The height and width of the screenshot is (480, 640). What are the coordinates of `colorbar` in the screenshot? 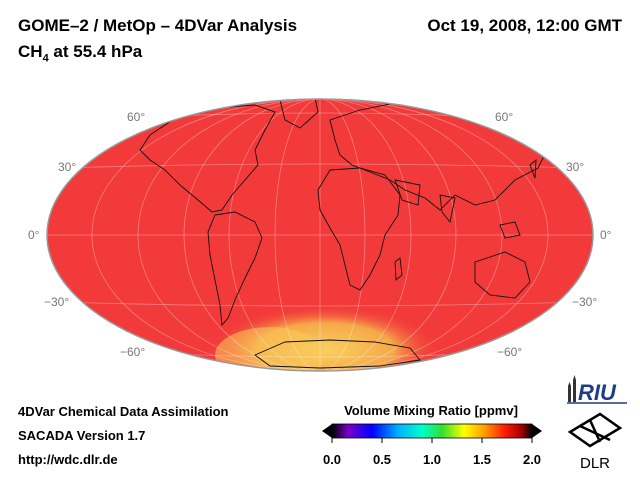 It's located at (432, 433).